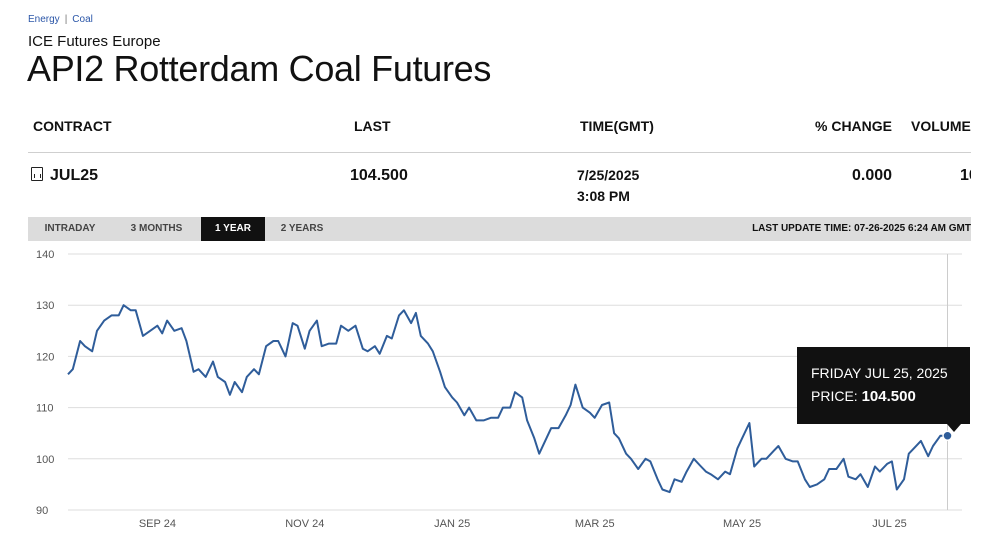 The height and width of the screenshot is (556, 997). Describe the element at coordinates (742, 524) in the screenshot. I see `x-tick-label-may-25: MAY 25` at that location.